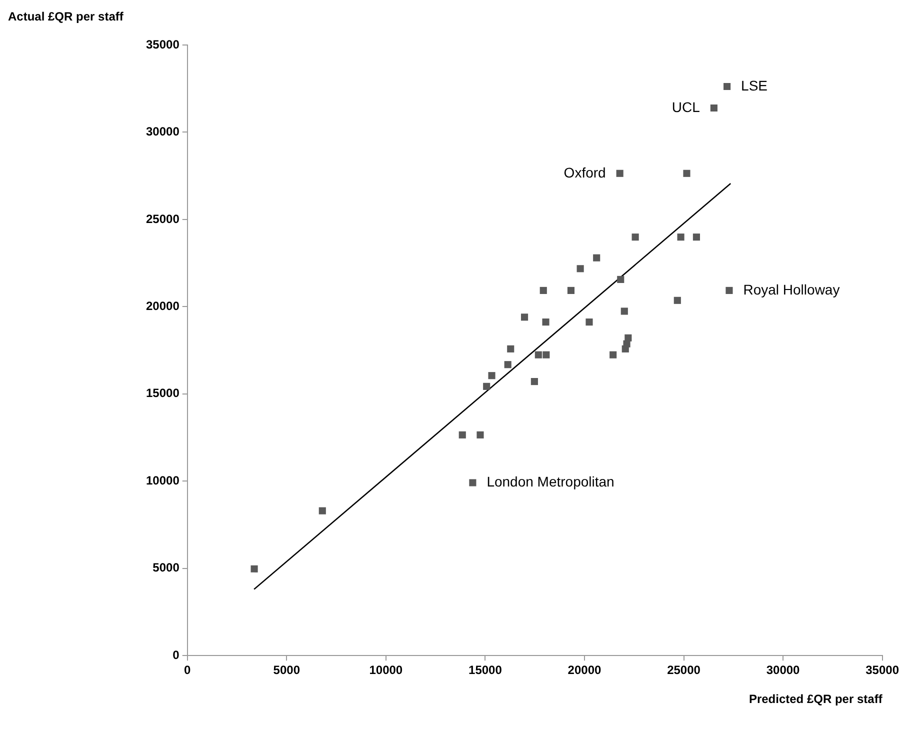 This screenshot has width=910, height=731. I want to click on y-tick-label: 15000, so click(163, 393).